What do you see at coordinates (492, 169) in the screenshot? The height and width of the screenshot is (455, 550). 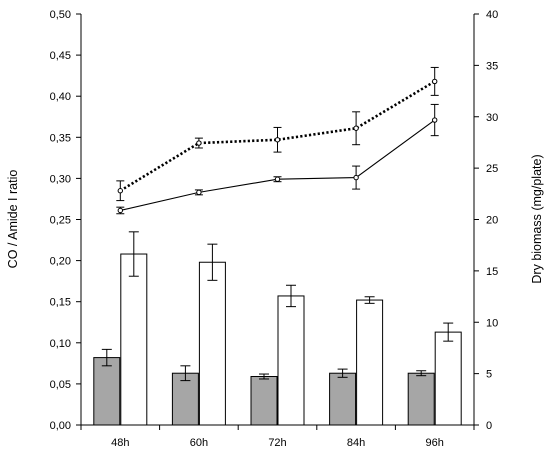 I see `y-right-tick-label: 25` at bounding box center [492, 169].